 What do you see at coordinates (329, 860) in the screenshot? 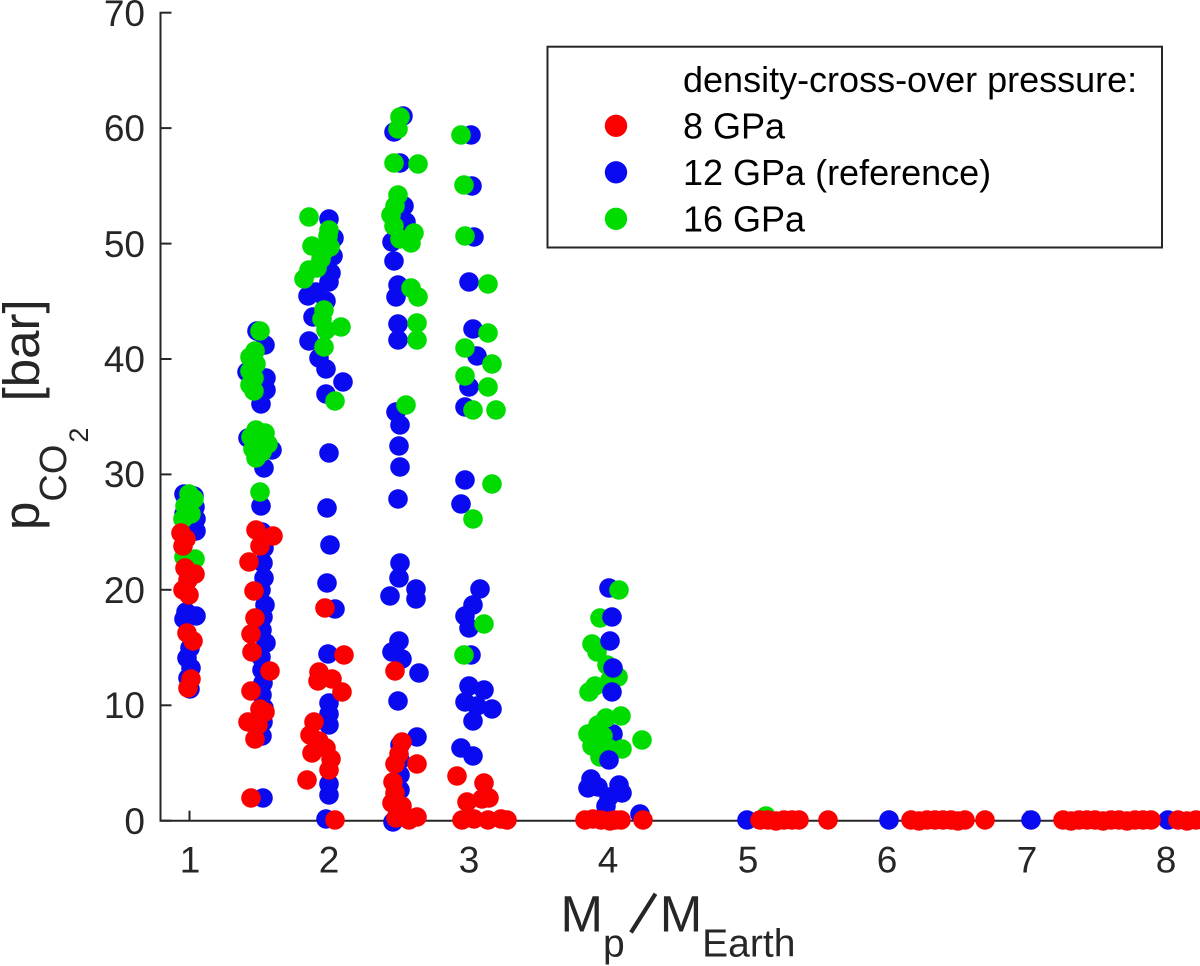
I see `svg-text: 2` at bounding box center [329, 860].